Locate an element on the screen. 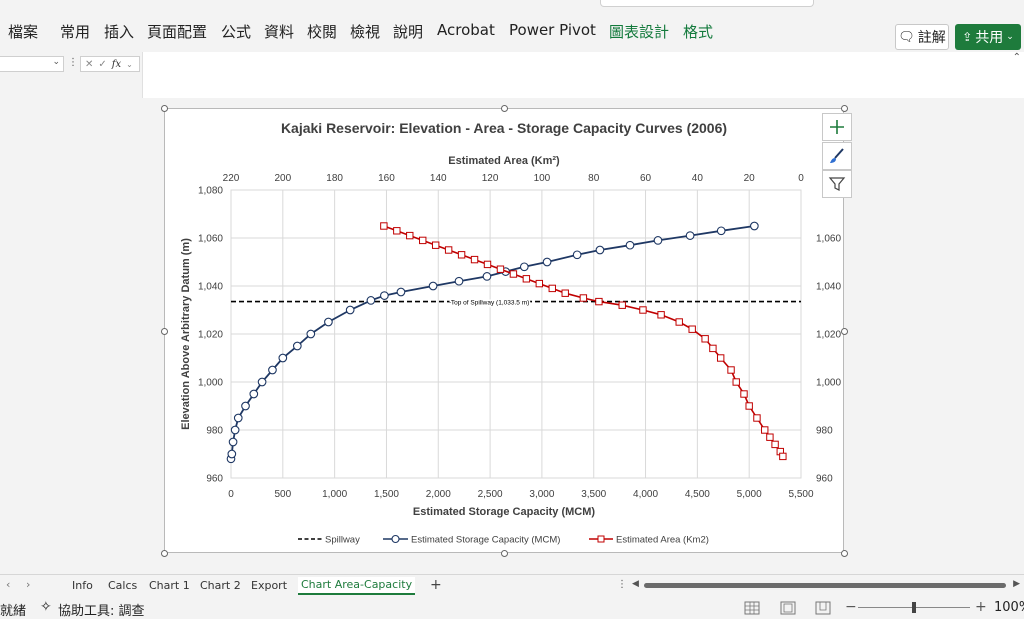  formula-input: ⌃ is located at coordinates (583, 75).